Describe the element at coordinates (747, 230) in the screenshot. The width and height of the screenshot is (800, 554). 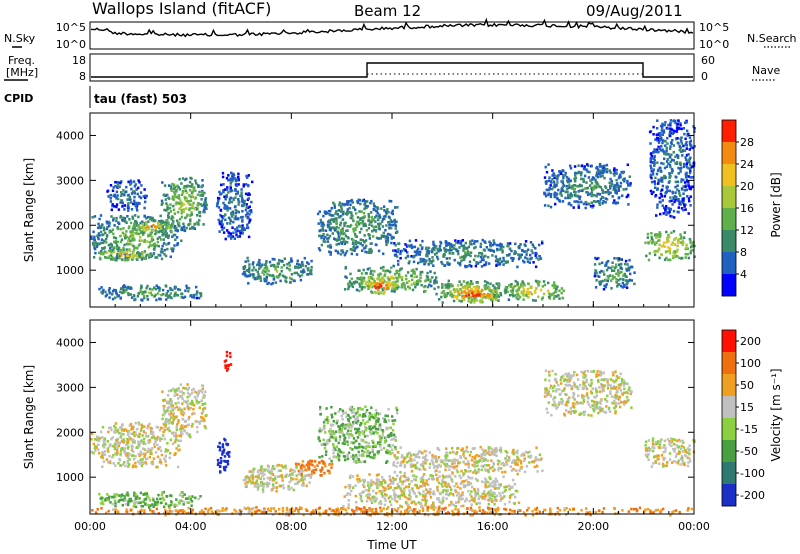
I see `colorbar-tick-label: 12` at that location.